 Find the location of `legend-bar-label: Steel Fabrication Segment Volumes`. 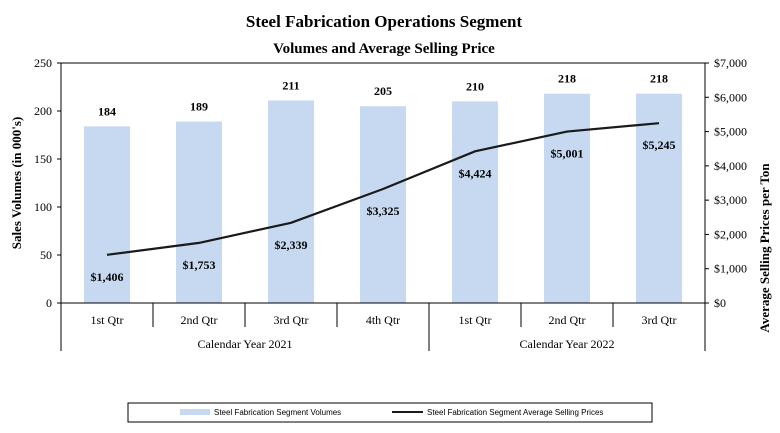

legend-bar-label: Steel Fabrication Segment Volumes is located at coordinates (277, 412).